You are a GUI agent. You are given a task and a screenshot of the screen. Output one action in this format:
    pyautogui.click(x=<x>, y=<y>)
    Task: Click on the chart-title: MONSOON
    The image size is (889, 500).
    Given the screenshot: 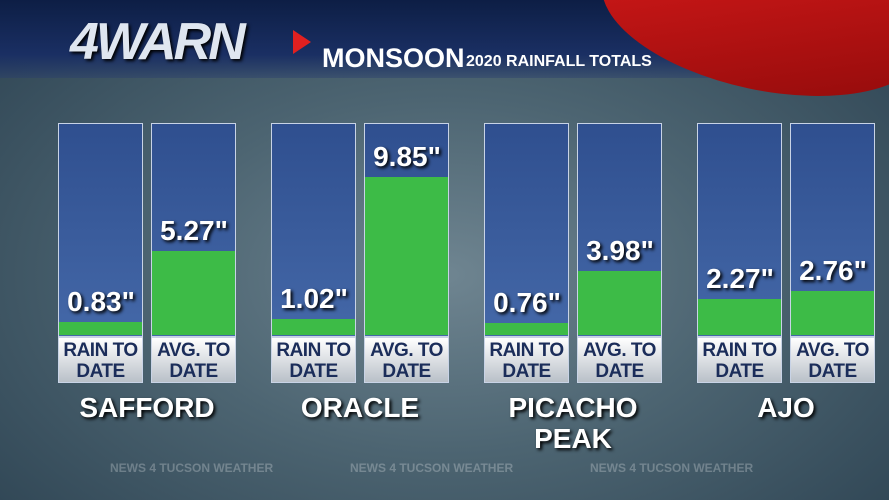 What is the action you would take?
    pyautogui.click(x=393, y=58)
    